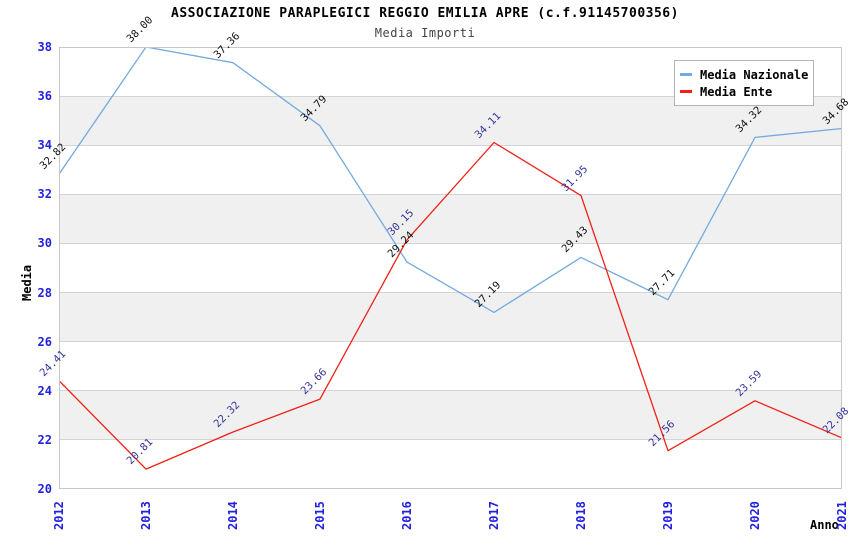 This screenshot has height=550, width=850. I want to click on y-tick-label: 20, so click(44, 489).